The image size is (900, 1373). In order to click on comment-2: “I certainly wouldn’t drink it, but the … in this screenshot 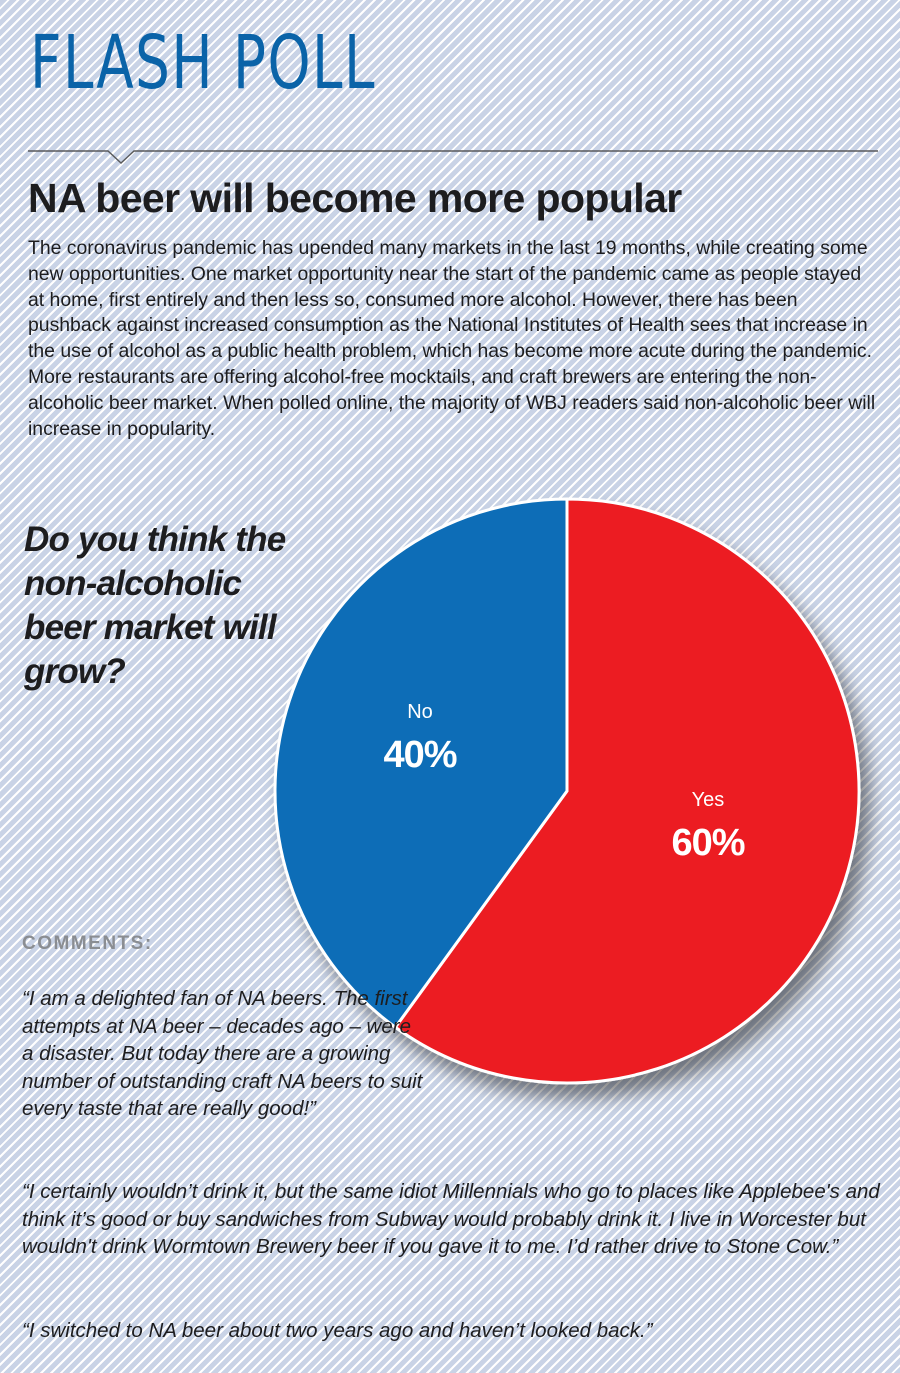, I will do `click(451, 1219)`.